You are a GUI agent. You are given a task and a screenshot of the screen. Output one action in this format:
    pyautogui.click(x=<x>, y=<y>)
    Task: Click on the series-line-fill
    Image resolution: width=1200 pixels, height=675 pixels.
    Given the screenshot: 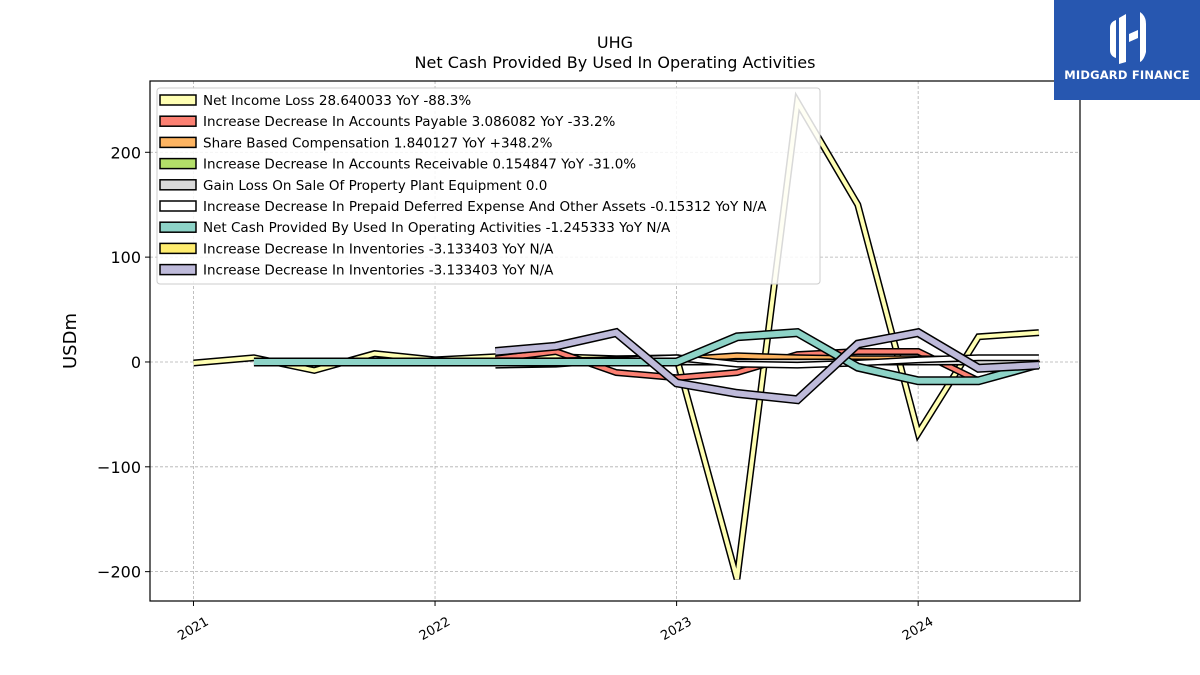 What is the action you would take?
    pyautogui.click(x=767, y=366)
    